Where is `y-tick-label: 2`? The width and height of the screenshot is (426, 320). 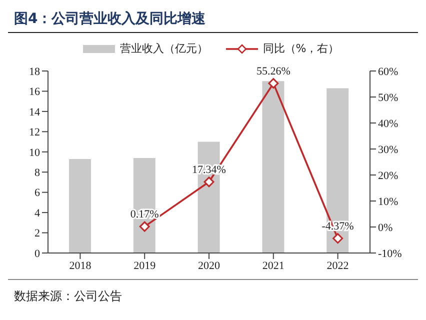
y-tick-label: 2 is located at coordinates (37, 234).